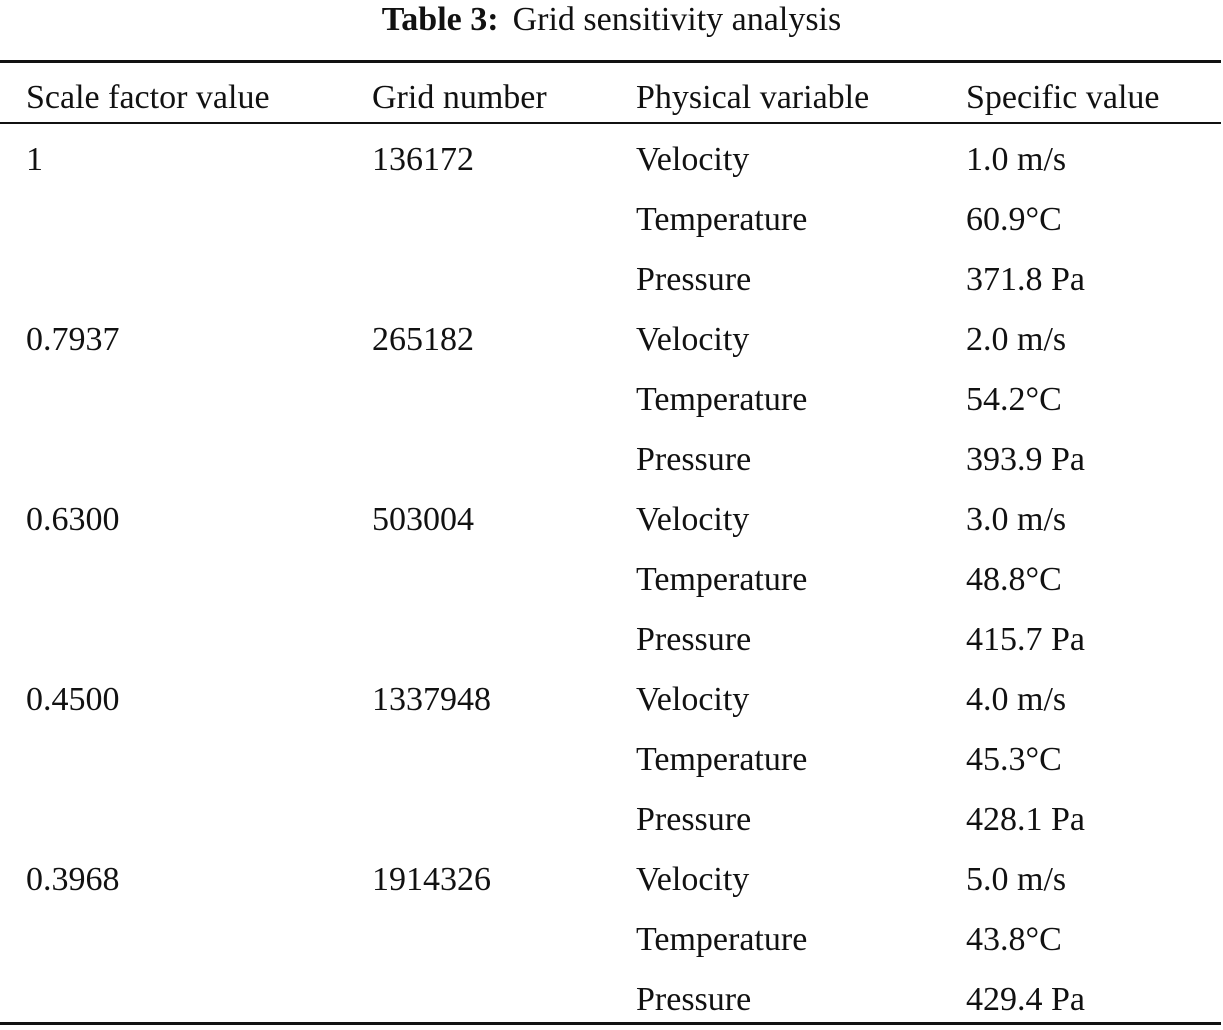 The image size is (1223, 1030). I want to click on specific-value-cell: 48.8°C, so click(1014, 579).